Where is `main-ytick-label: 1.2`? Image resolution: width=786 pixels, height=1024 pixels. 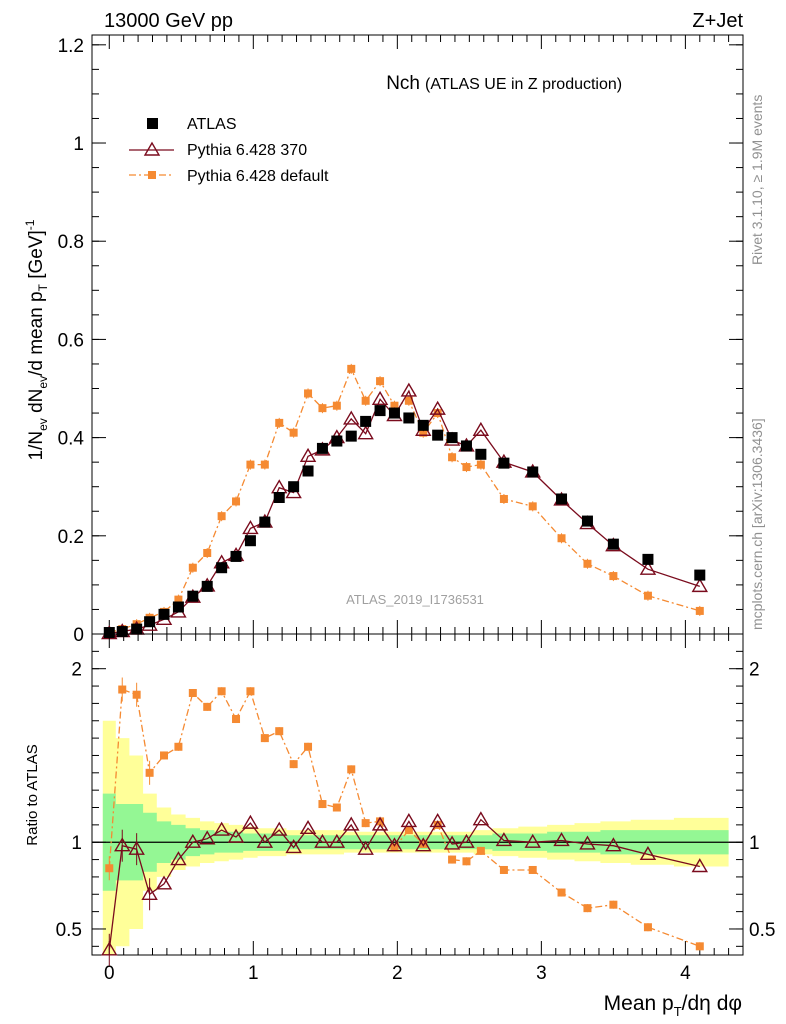
main-ytick-label: 1.2 is located at coordinates (71, 46).